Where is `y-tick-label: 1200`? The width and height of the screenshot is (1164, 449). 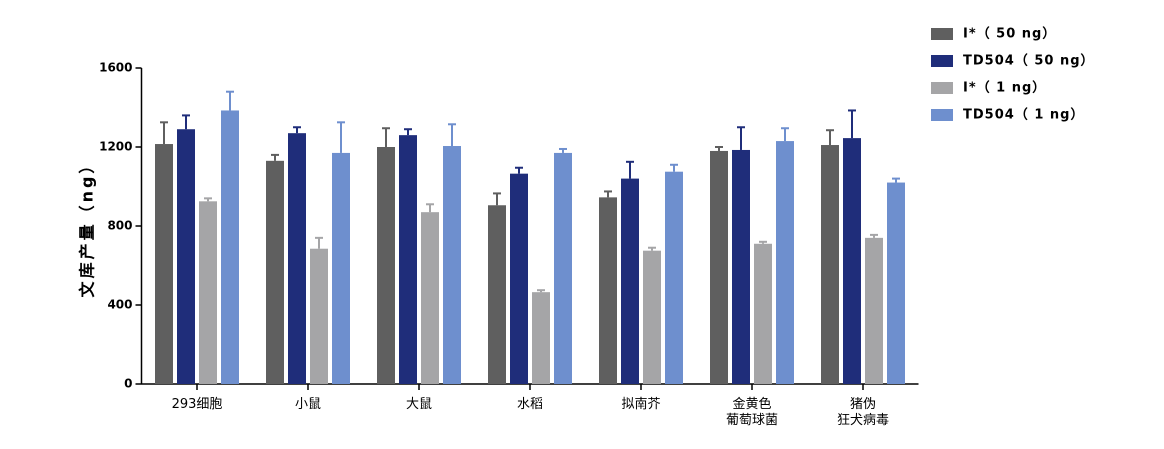
y-tick-label: 1200 is located at coordinates (115, 147).